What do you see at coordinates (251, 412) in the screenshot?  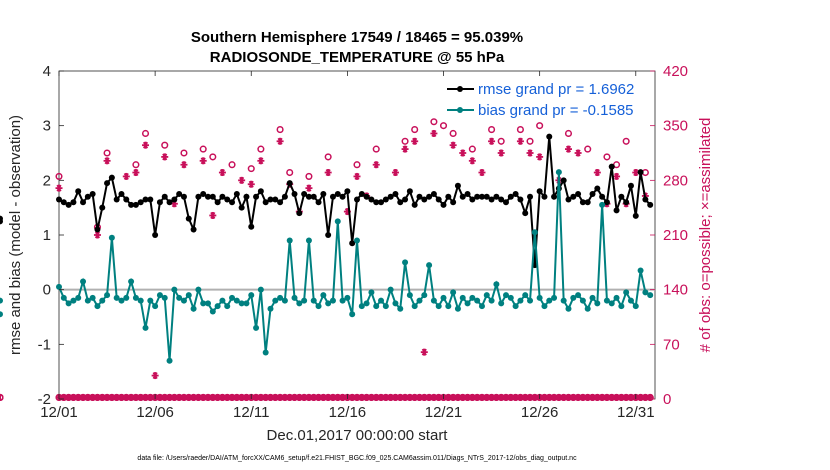 I see `x-tick-label: 12/11` at bounding box center [251, 412].